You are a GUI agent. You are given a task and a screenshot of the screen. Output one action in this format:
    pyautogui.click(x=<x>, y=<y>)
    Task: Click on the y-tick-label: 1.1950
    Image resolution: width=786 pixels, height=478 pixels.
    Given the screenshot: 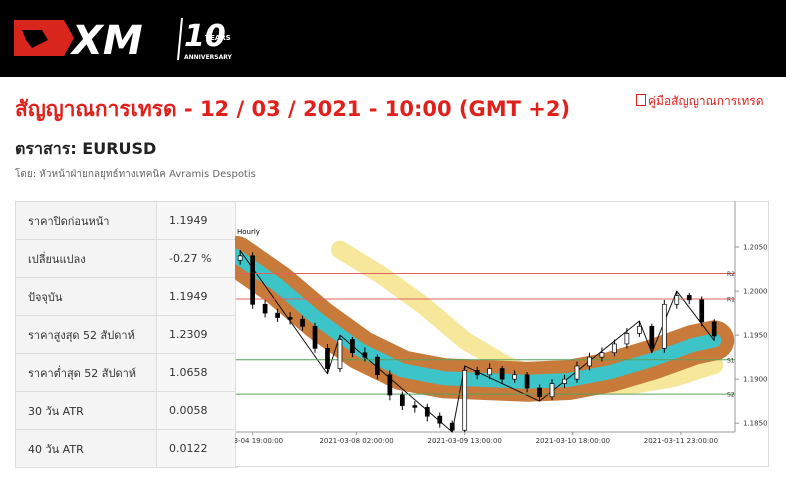 What is the action you would take?
    pyautogui.click(x=755, y=336)
    